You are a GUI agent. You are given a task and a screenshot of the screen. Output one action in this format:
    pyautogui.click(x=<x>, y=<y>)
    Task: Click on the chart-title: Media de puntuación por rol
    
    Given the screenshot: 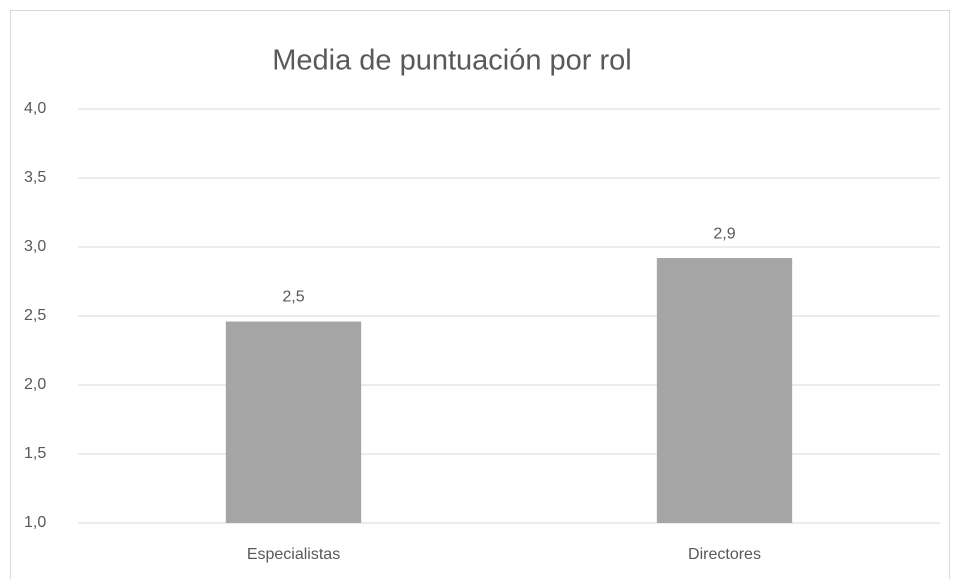 What is the action you would take?
    pyautogui.click(x=452, y=61)
    